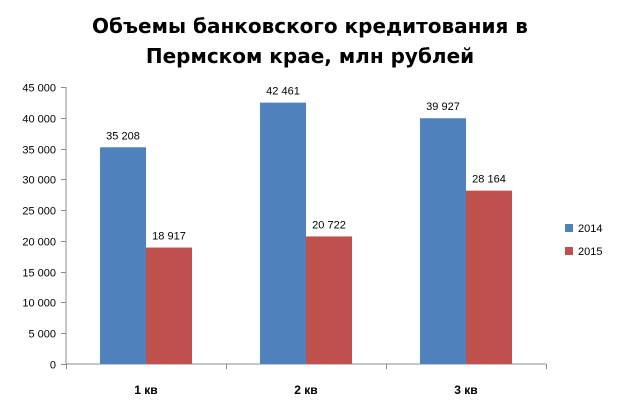  Describe the element at coordinates (42, 335) in the screenshot. I see `y-tick-label: 5 000` at that location.